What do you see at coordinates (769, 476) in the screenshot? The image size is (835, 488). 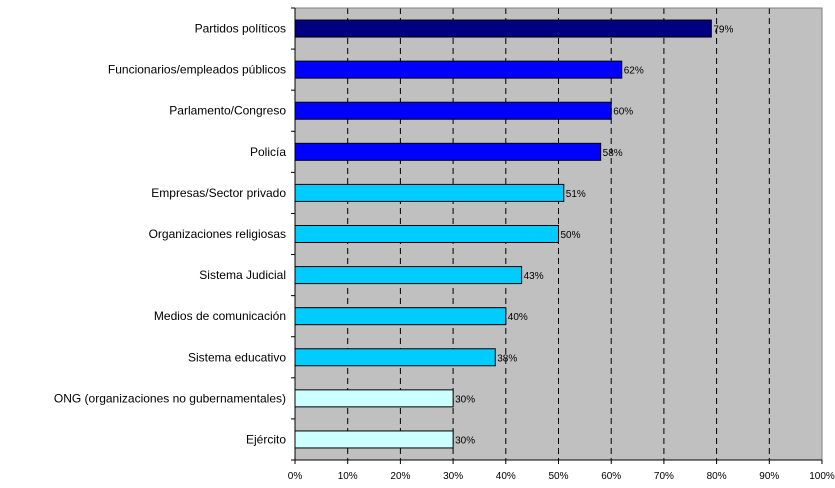 I see `x-tick-label: 90%` at bounding box center [769, 476].